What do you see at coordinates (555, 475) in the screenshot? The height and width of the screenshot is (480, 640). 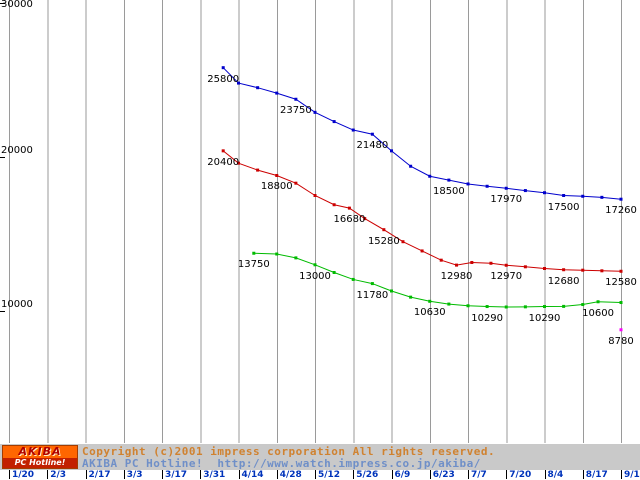 I see `x-tick-label: 8/4` at bounding box center [555, 475].